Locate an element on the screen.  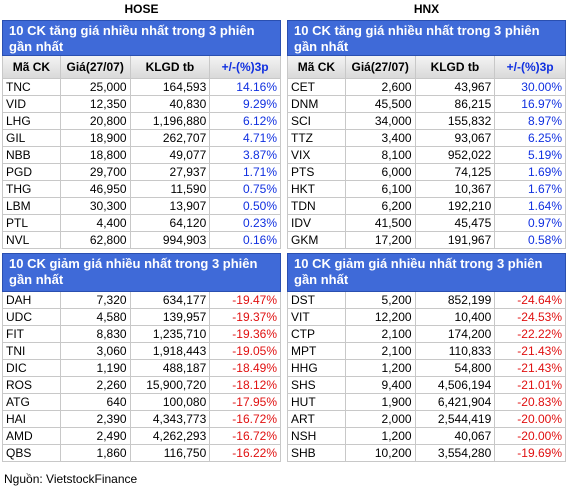
cell: 34,000 is located at coordinates (381, 121).